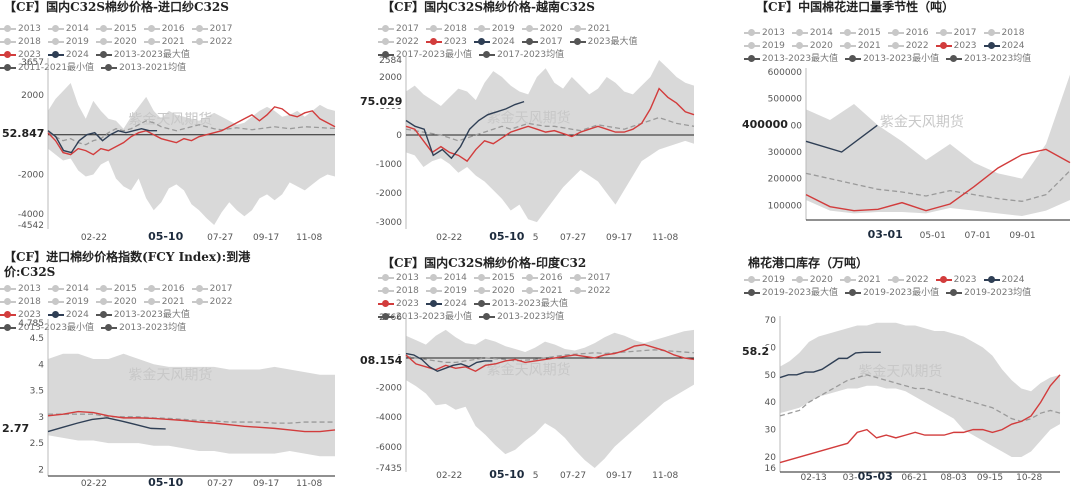 This screenshot has width=1080, height=491. I want to click on legend-item: 2011-2021最小值, so click(47, 68).